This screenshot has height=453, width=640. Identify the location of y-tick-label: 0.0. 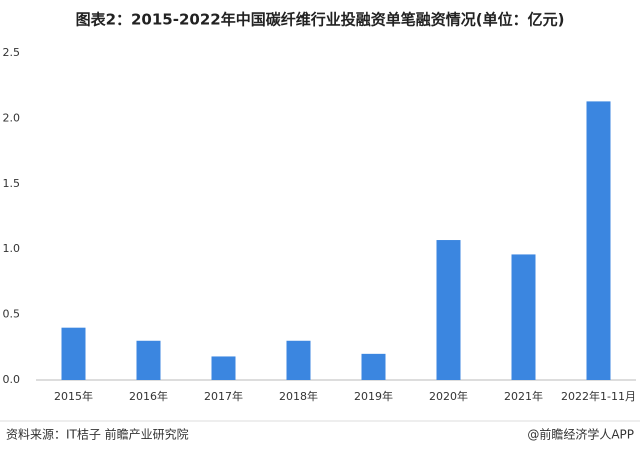
(12, 379).